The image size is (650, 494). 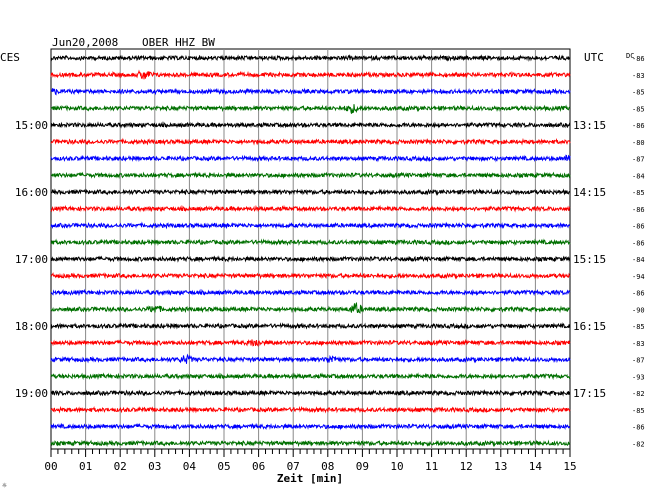 I want to click on x-axis: 00 01 02 03 04 05 06 07 08 09 10 11 12 13 14 15, so click(x=310, y=461).